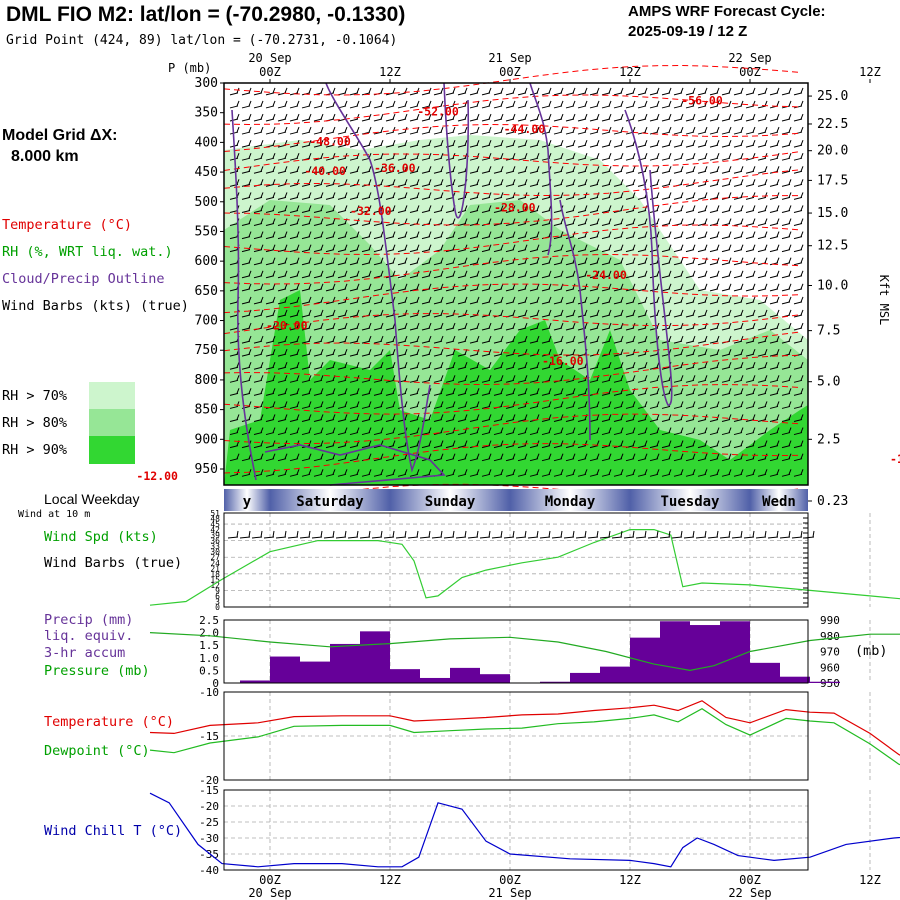  I want to click on model-grid-value: 8.000 km, so click(45, 156).